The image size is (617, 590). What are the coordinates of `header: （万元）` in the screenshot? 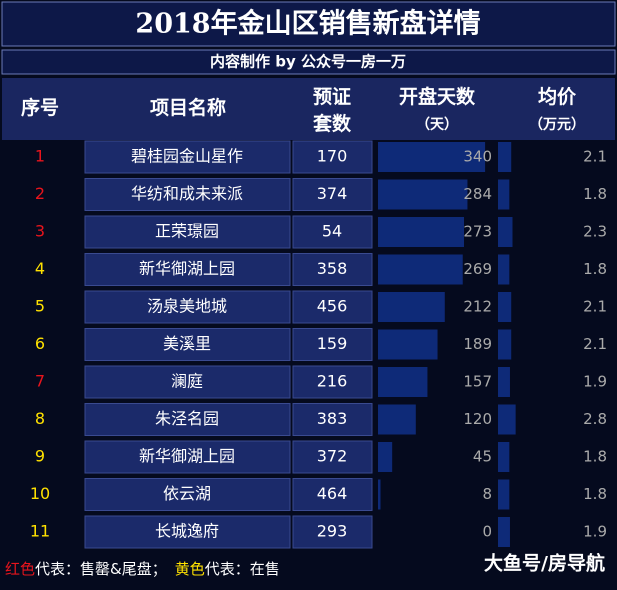 It's located at (557, 125).